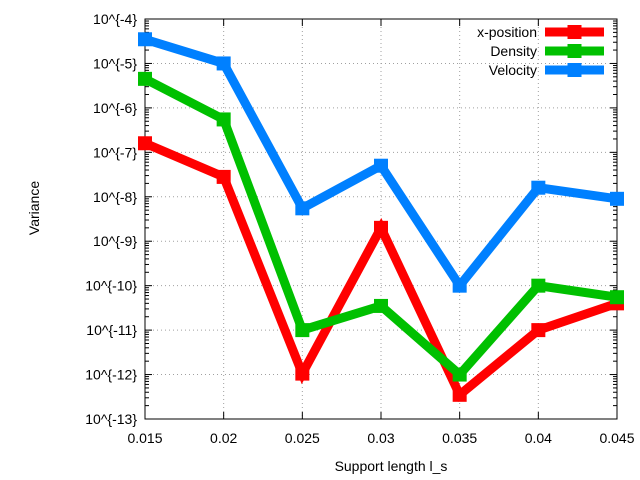 This screenshot has width=640, height=480. I want to click on y-tick-label: 10^{-7}, so click(115, 152).